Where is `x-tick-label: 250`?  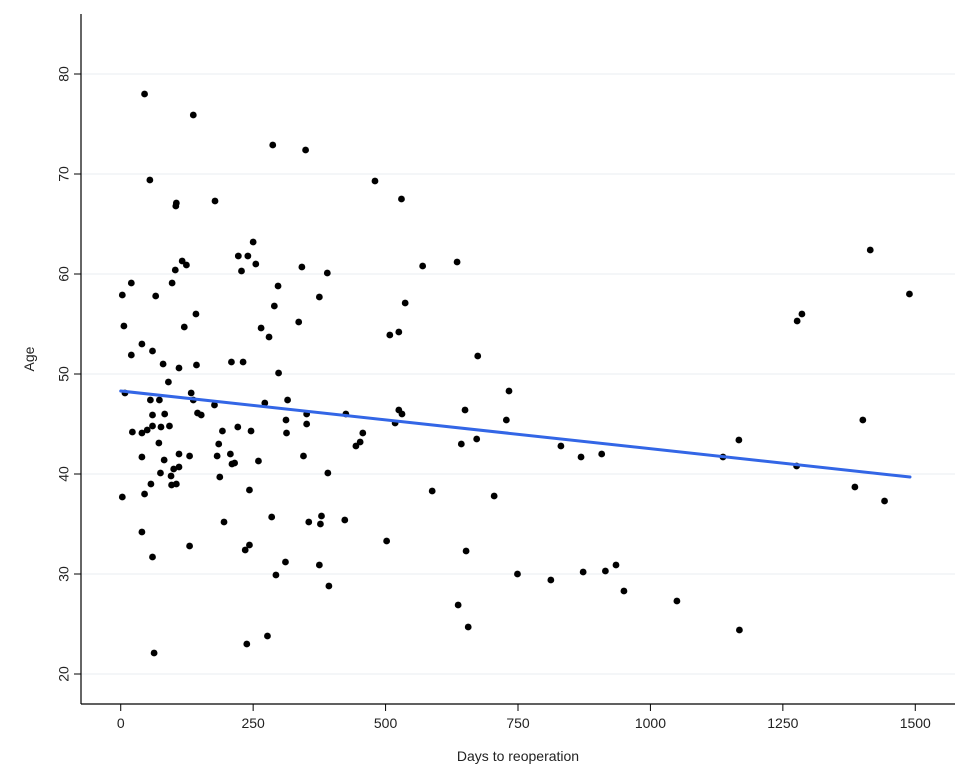 x-tick-label: 250 is located at coordinates (253, 723).